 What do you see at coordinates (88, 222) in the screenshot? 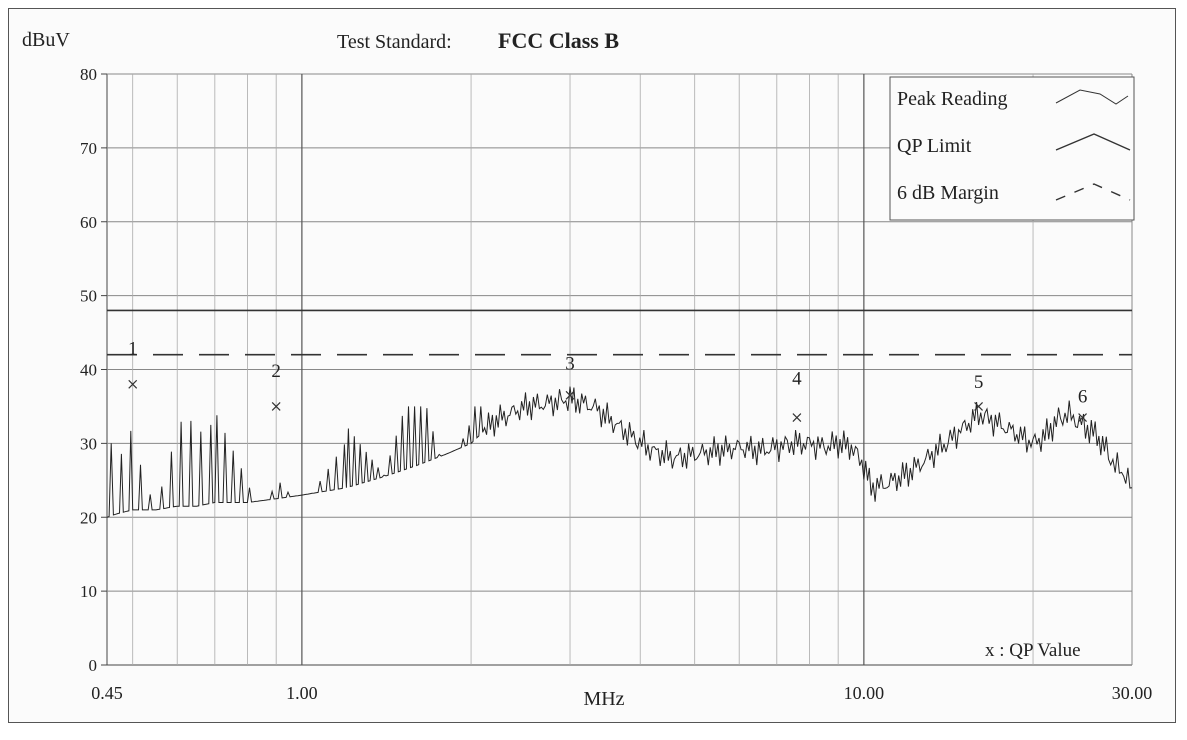
I see `y-tick-label: 60` at bounding box center [88, 222].